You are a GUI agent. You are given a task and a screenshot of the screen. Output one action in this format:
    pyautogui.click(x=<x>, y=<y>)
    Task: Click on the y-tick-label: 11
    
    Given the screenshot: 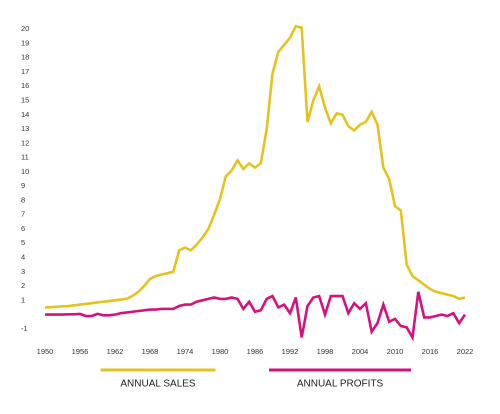 What is the action you would take?
    pyautogui.click(x=25, y=157)
    